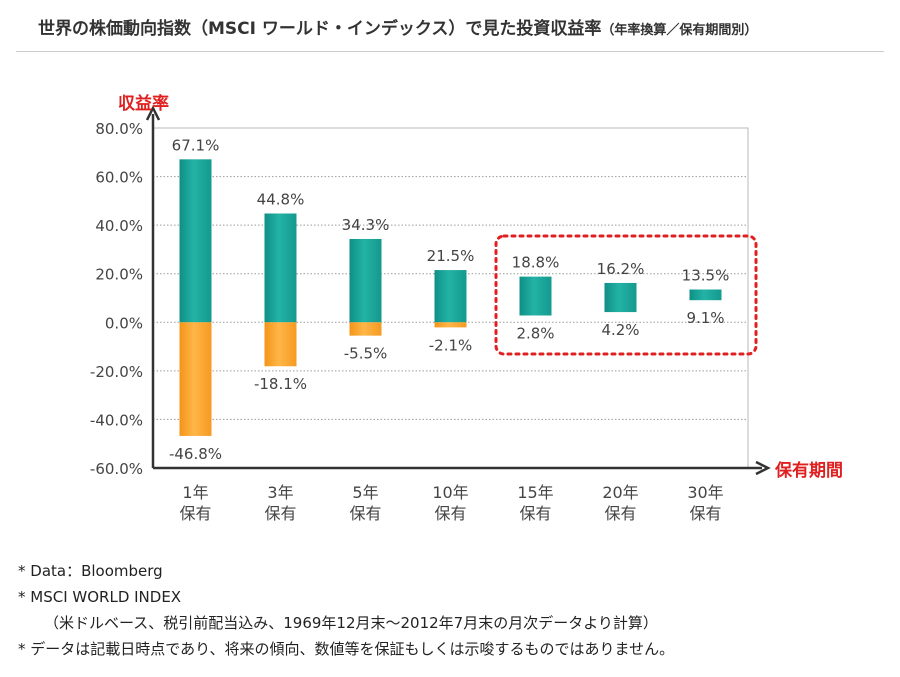 This screenshot has width=900, height=677. What do you see at coordinates (119, 275) in the screenshot?
I see `y-tick-label: 20.0%` at bounding box center [119, 275].